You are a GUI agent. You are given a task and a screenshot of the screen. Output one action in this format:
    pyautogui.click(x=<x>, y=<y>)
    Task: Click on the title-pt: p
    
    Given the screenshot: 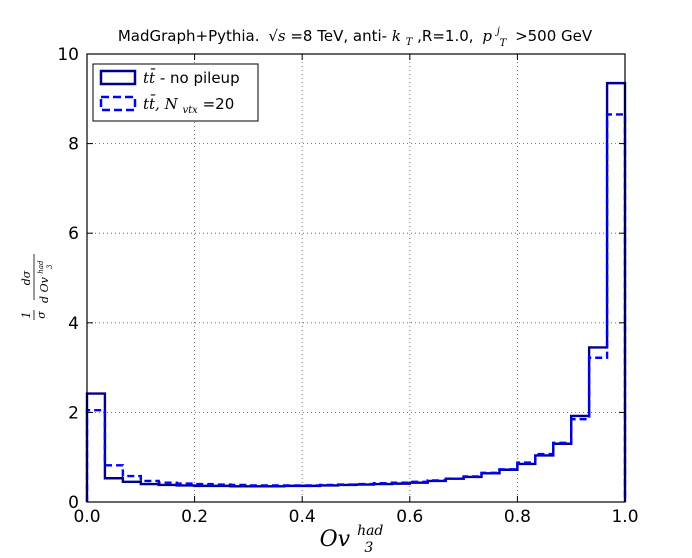 What is the action you would take?
    pyautogui.click(x=487, y=36)
    